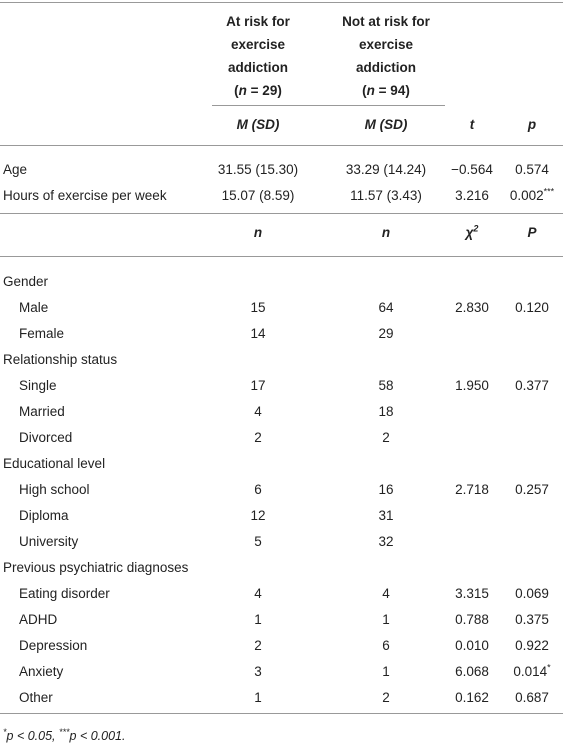 The width and height of the screenshot is (563, 745). Describe the element at coordinates (41, 671) in the screenshot. I see `row-label: Anxiety` at that location.